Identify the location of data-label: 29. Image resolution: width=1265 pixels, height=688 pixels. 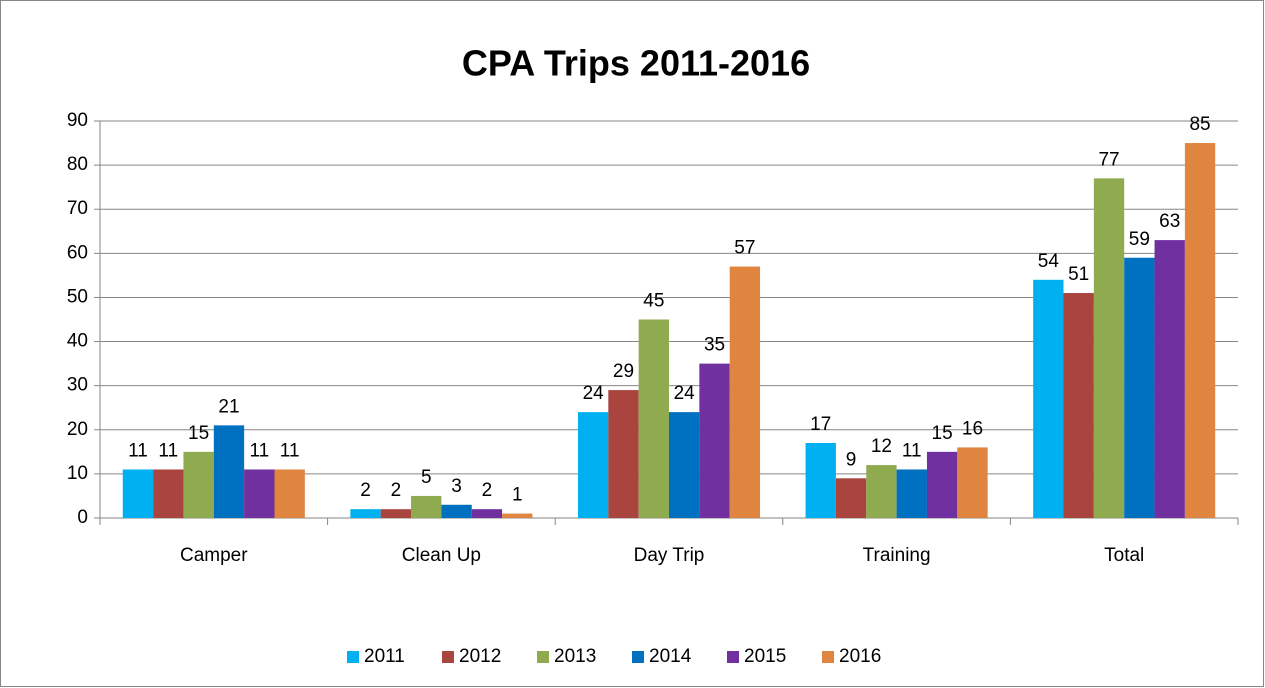
(623, 371).